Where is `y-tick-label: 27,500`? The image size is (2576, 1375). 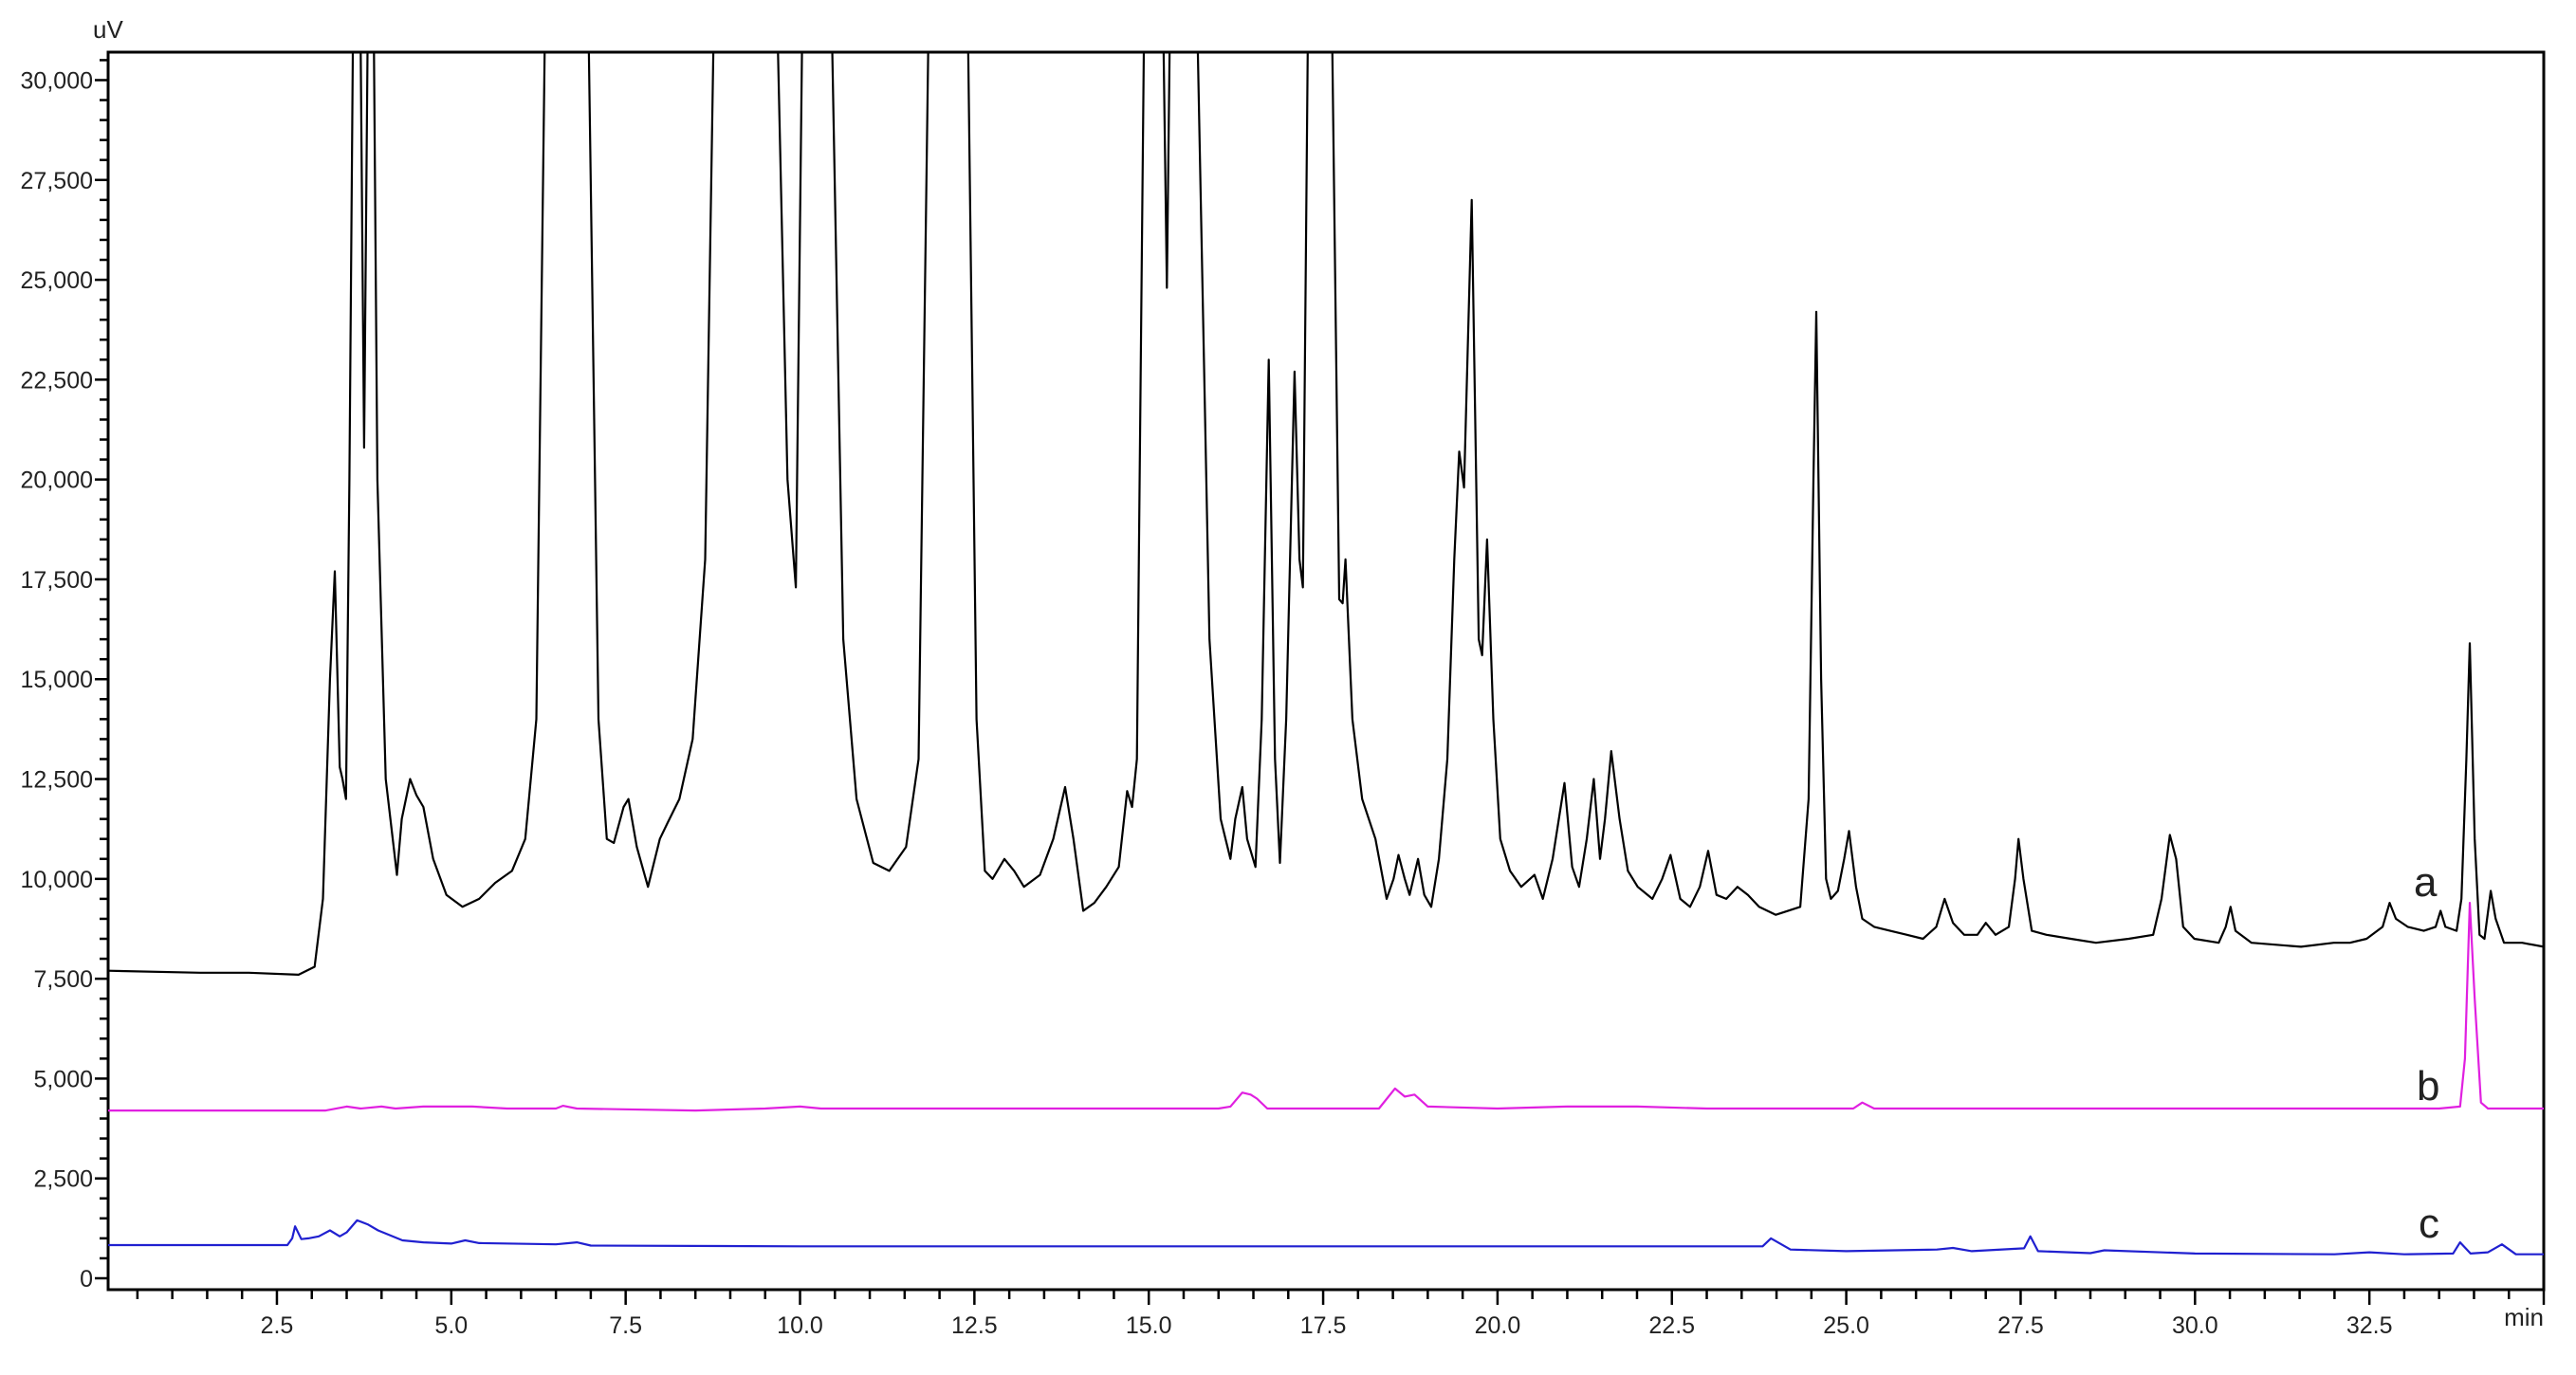 y-tick-label: 27,500 is located at coordinates (57, 181).